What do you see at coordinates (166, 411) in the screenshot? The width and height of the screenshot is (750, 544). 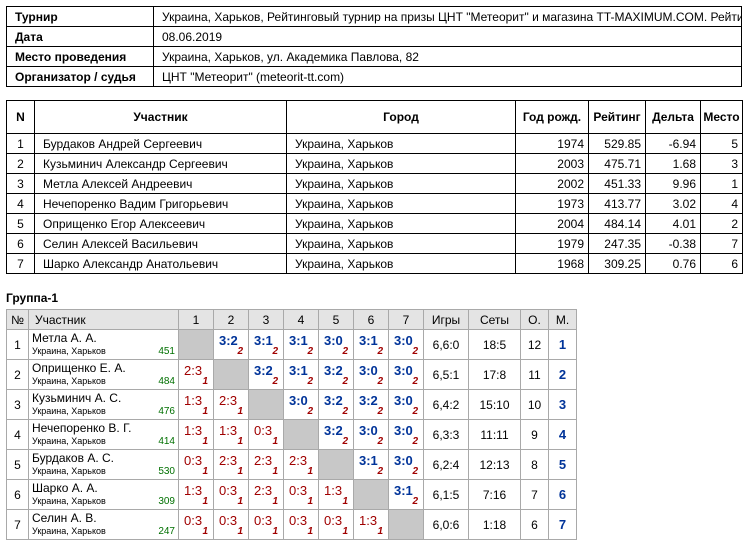 I see `group-player-rating: 476` at bounding box center [166, 411].